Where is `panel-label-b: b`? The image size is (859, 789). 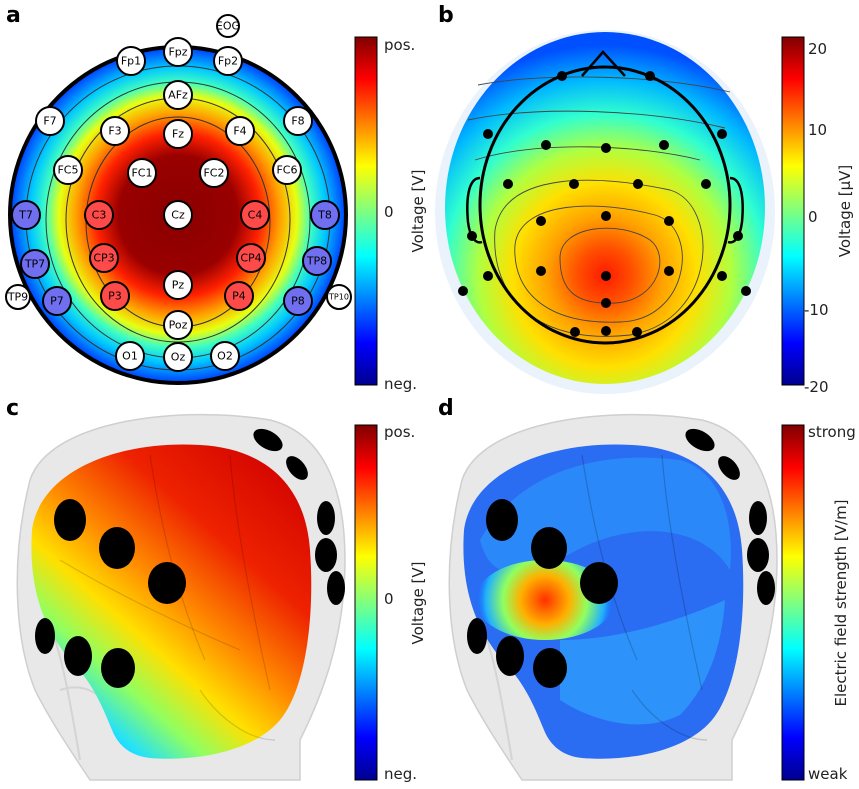
panel-label-b: b is located at coordinates (446, 15).